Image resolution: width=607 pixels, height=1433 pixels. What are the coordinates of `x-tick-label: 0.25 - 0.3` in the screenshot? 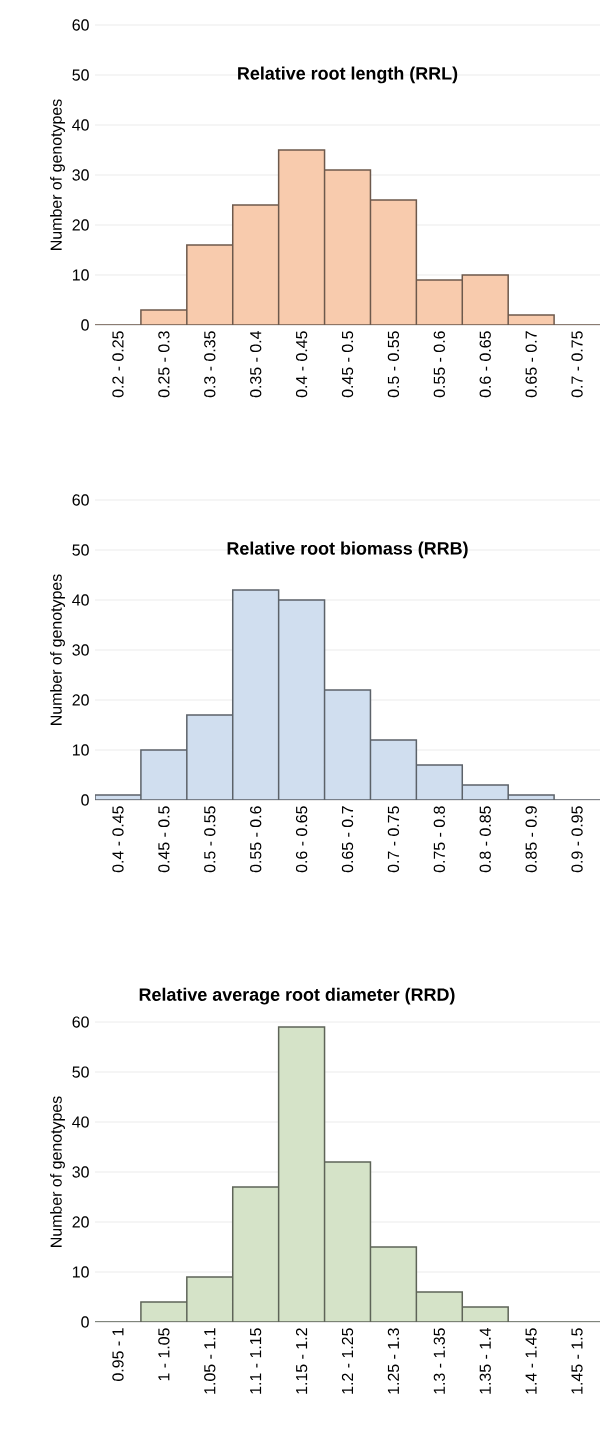 It's located at (164, 364).